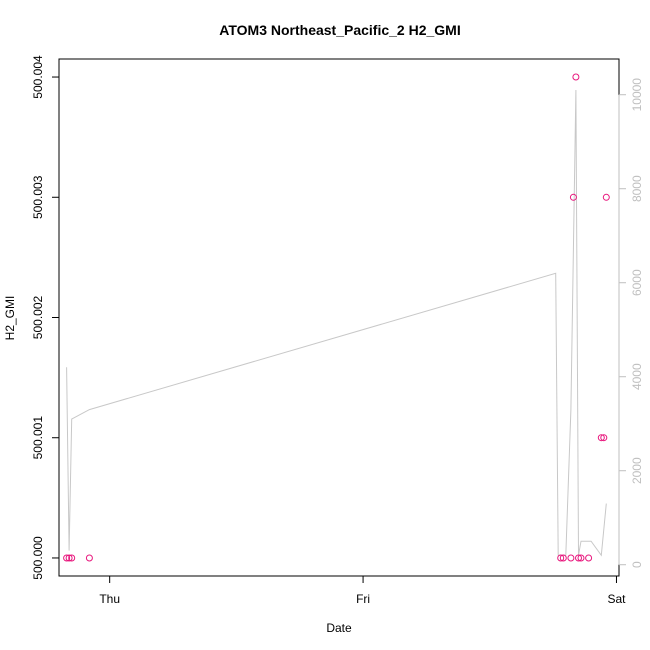  What do you see at coordinates (637, 95) in the screenshot?
I see `y2-tick-label: 10000` at bounding box center [637, 95].